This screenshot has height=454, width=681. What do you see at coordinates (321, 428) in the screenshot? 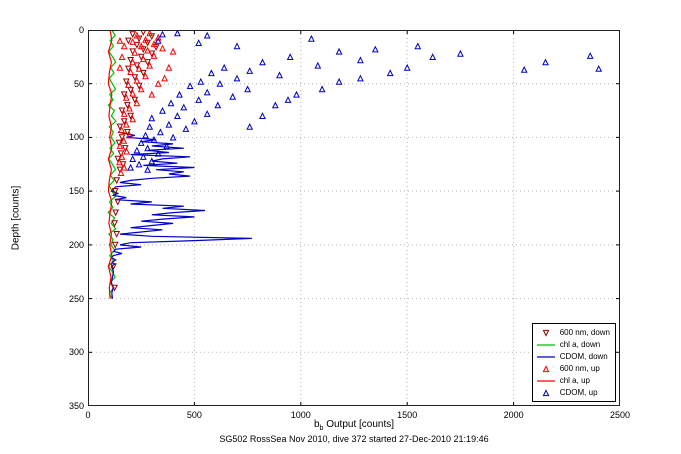
I see `xlabel-sub: b` at bounding box center [321, 428].